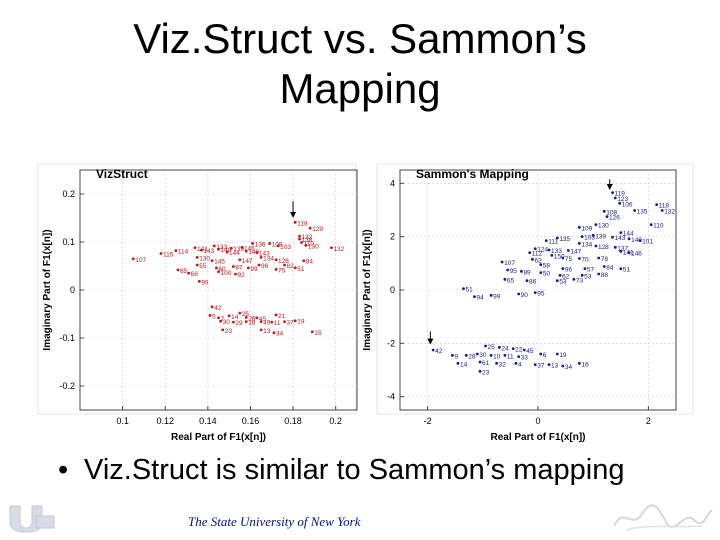 Image resolution: width=720 pixels, height=540 pixels. I want to click on data-point-label: 108, so click(611, 212).